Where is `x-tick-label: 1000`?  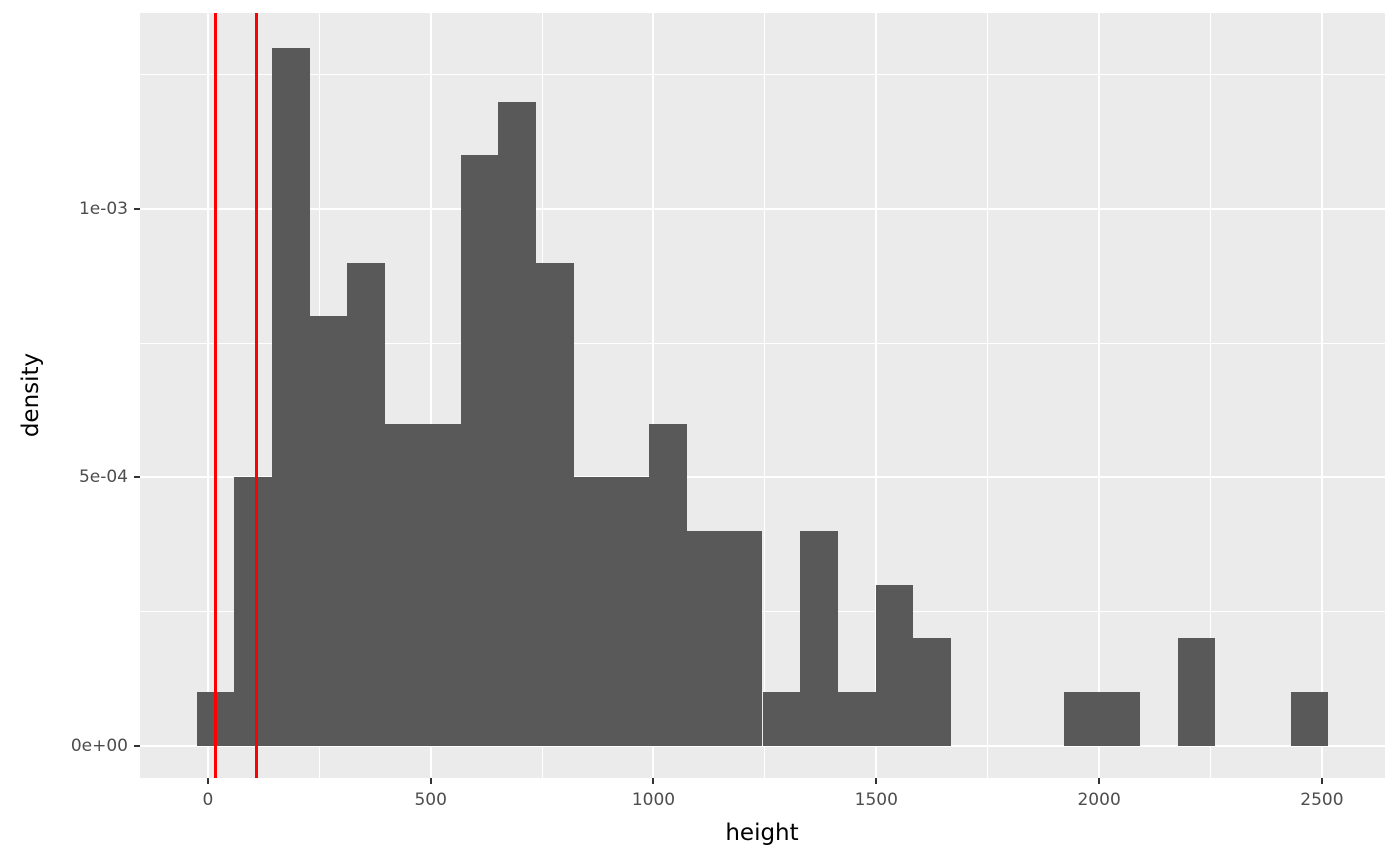 x-tick-label: 1000 is located at coordinates (653, 800).